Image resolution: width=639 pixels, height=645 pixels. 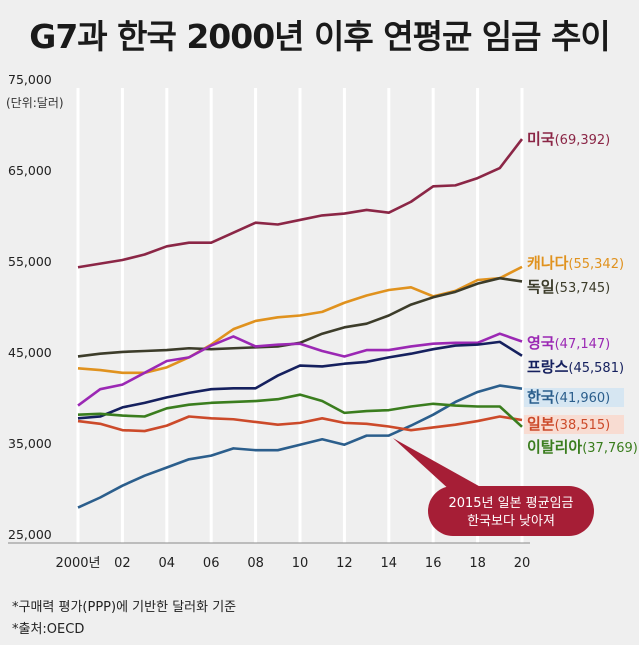 I want to click on y-tick-label: 65,000, so click(x=30, y=170).